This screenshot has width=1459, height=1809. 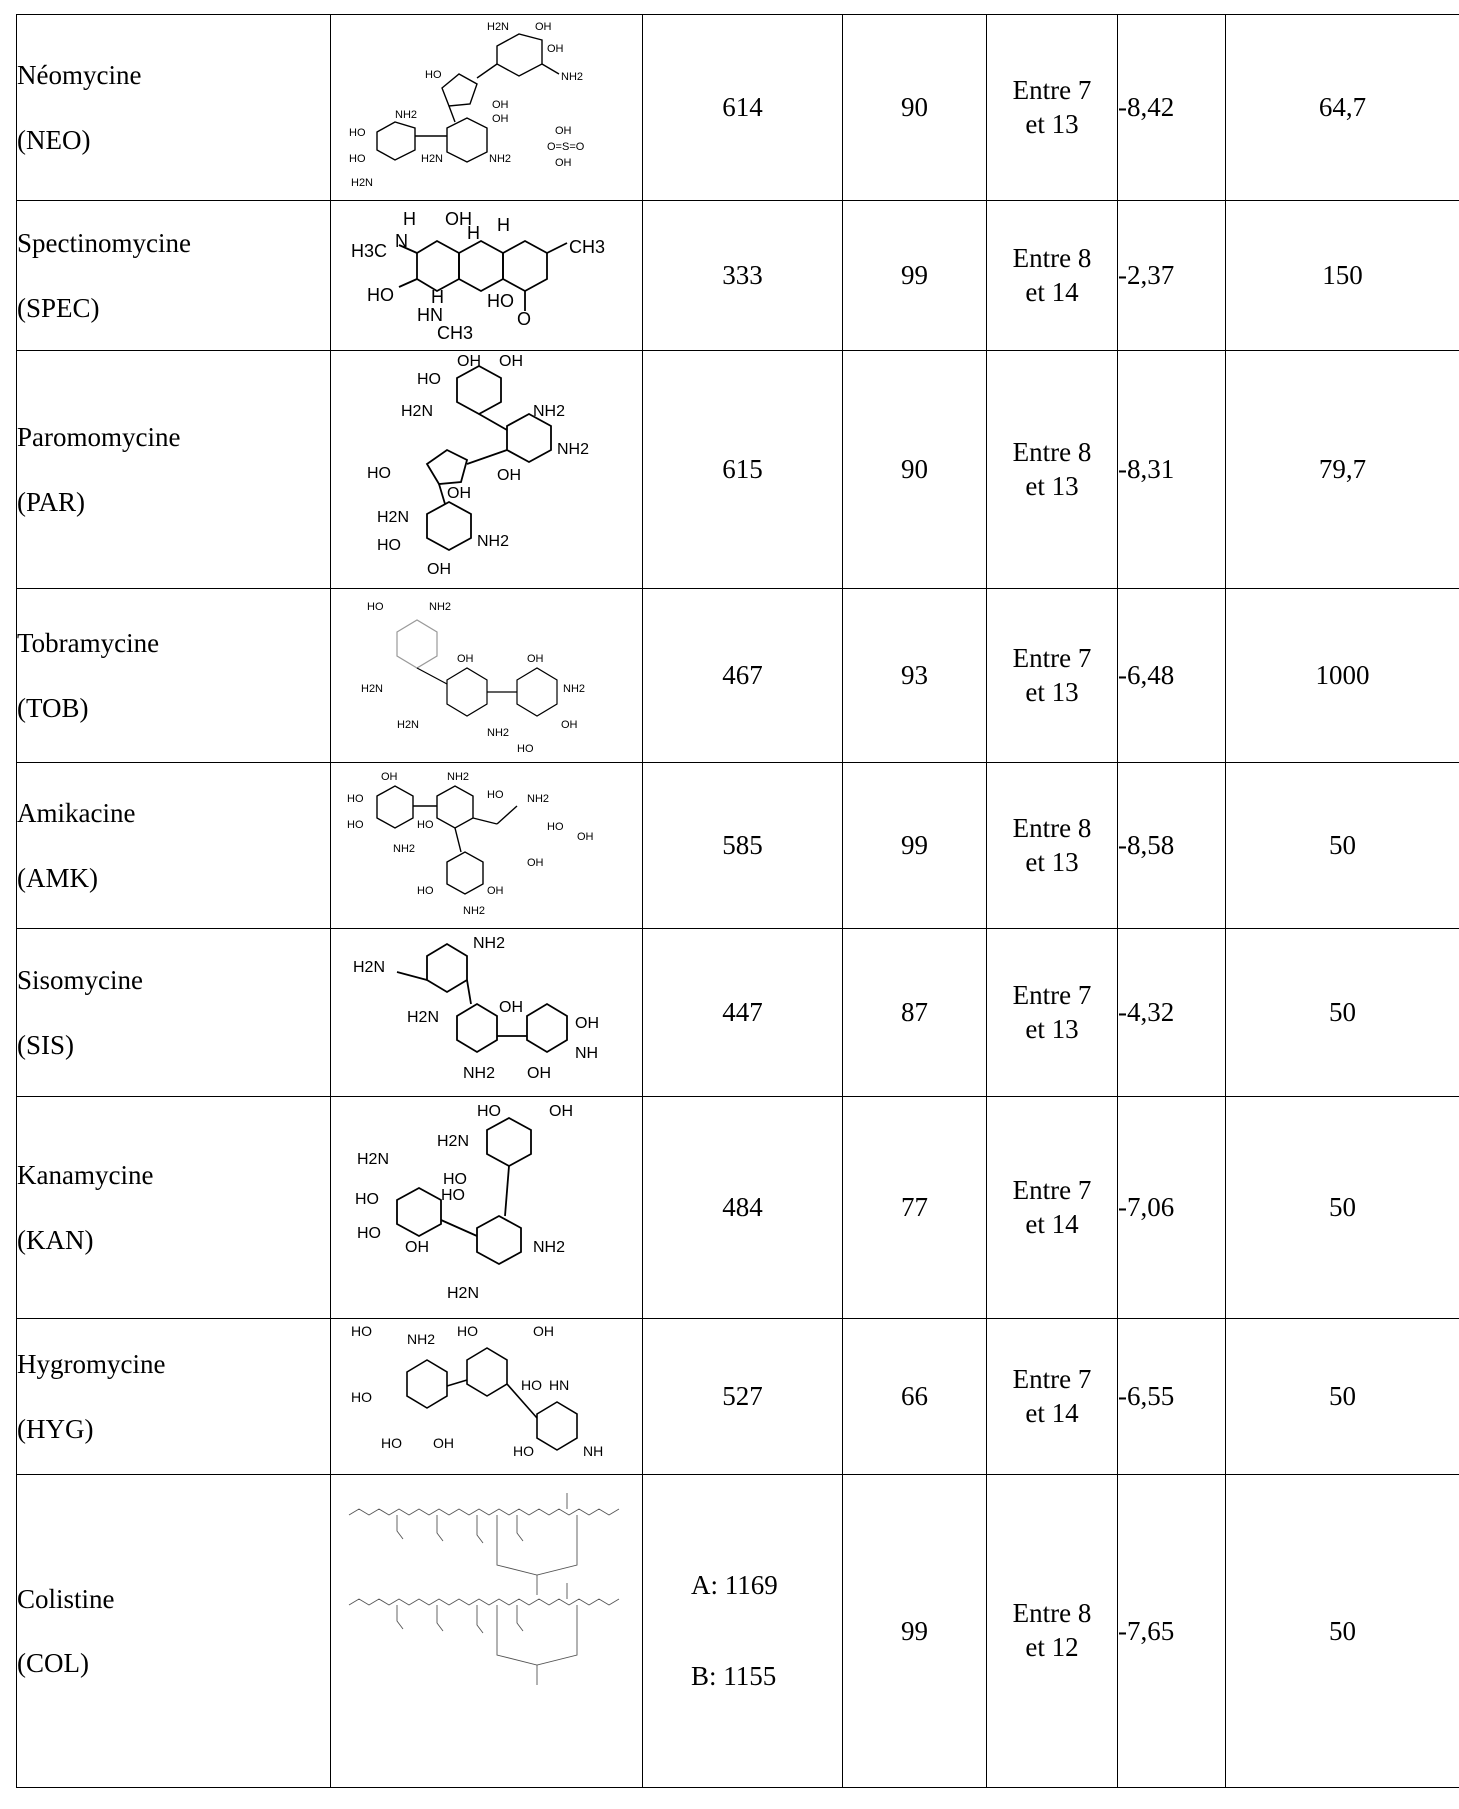 I want to click on table-row: Paromomycine (PAR) OH OH HO H2N NH2 NH2, so click(x=737, y=469).